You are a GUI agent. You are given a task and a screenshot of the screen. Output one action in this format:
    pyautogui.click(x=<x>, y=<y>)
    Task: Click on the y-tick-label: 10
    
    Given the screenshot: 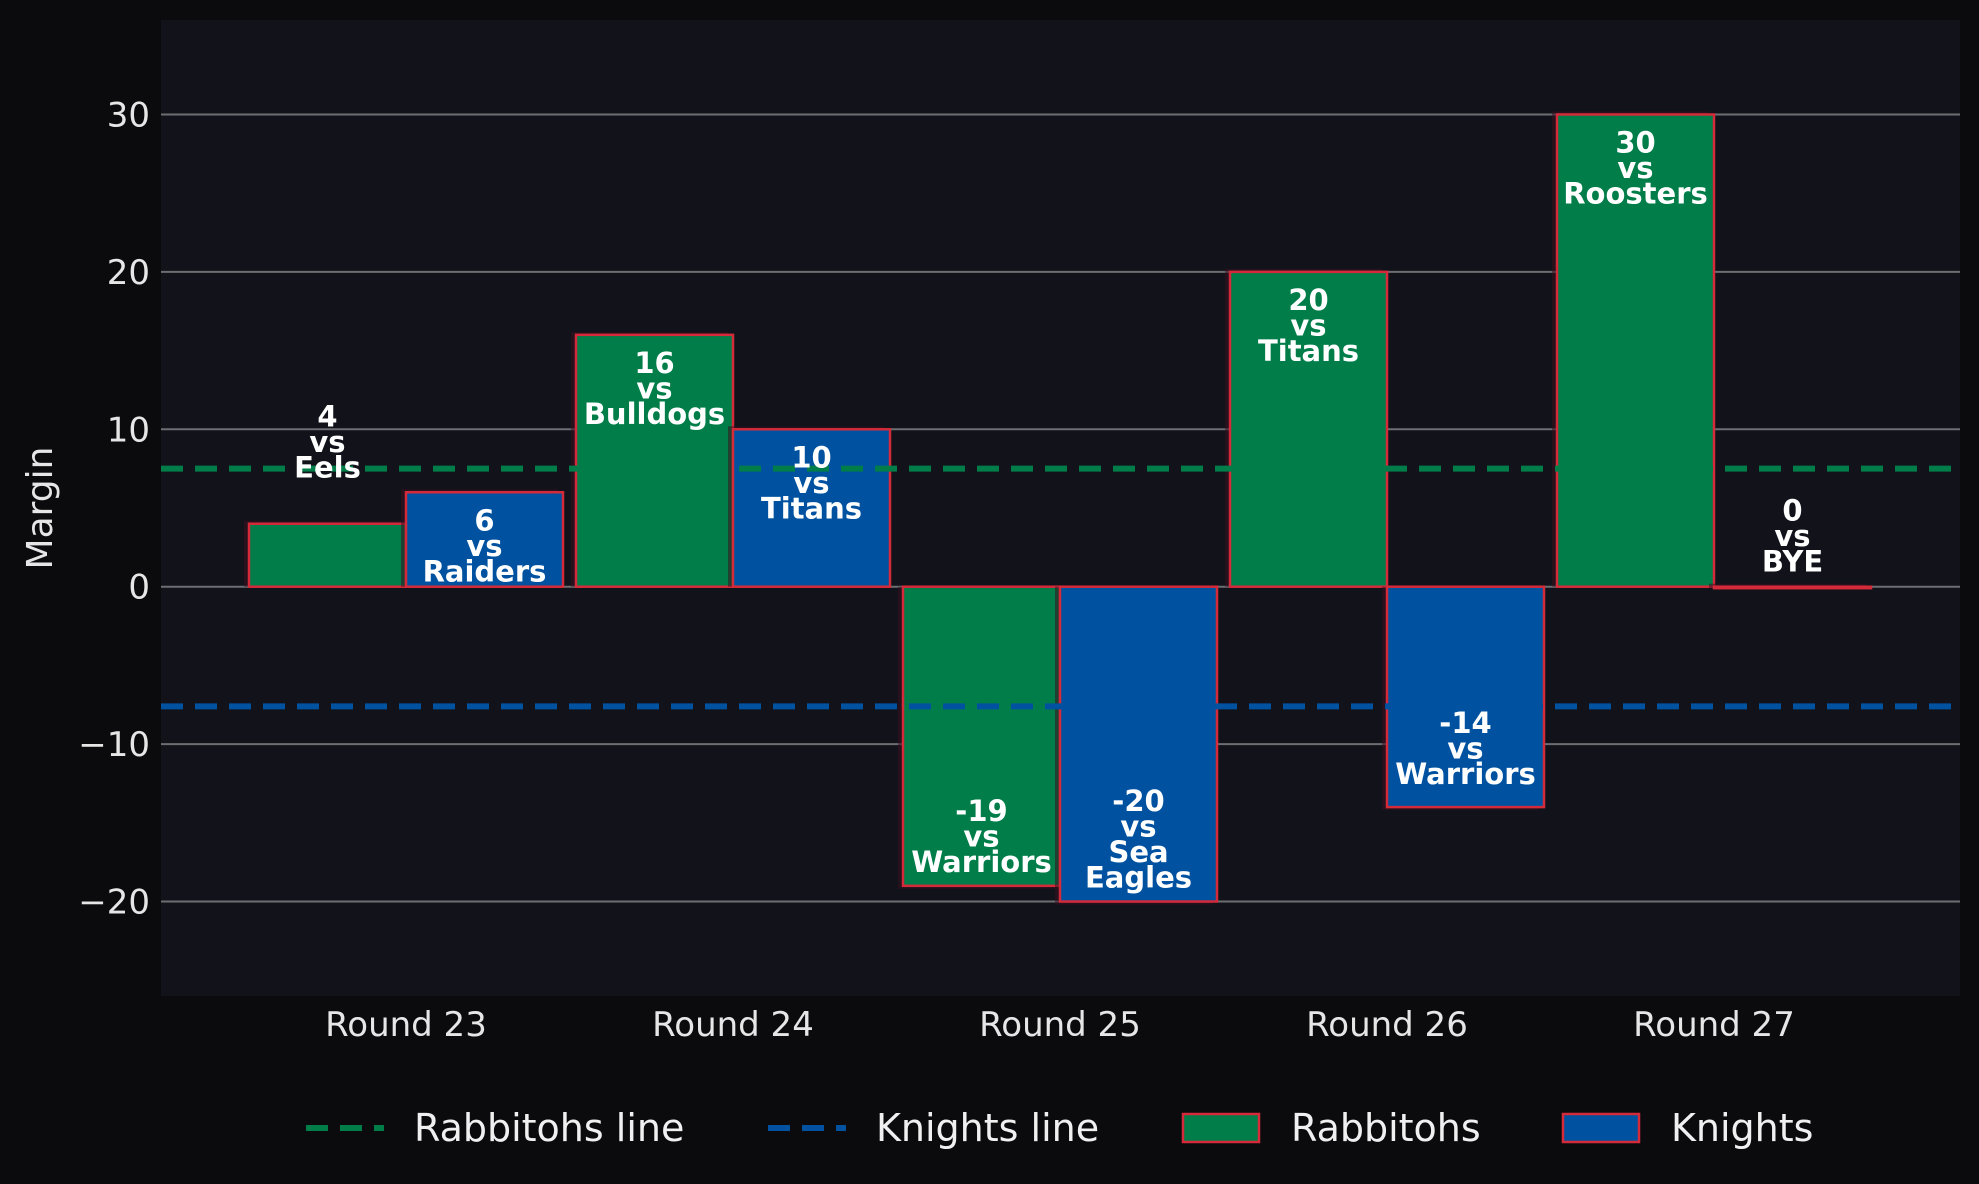 What is the action you would take?
    pyautogui.click(x=128, y=430)
    